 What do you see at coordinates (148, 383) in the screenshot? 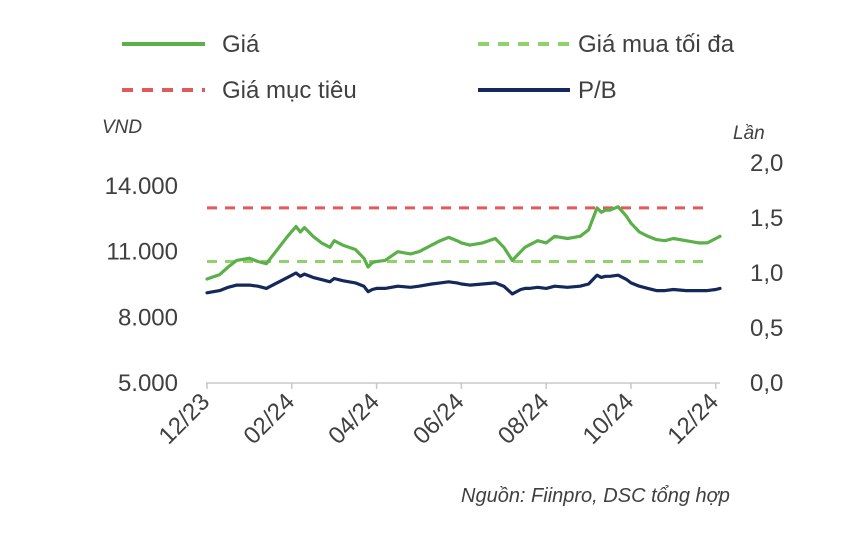
I see `left-axis-tick-label: 5.000` at bounding box center [148, 383].